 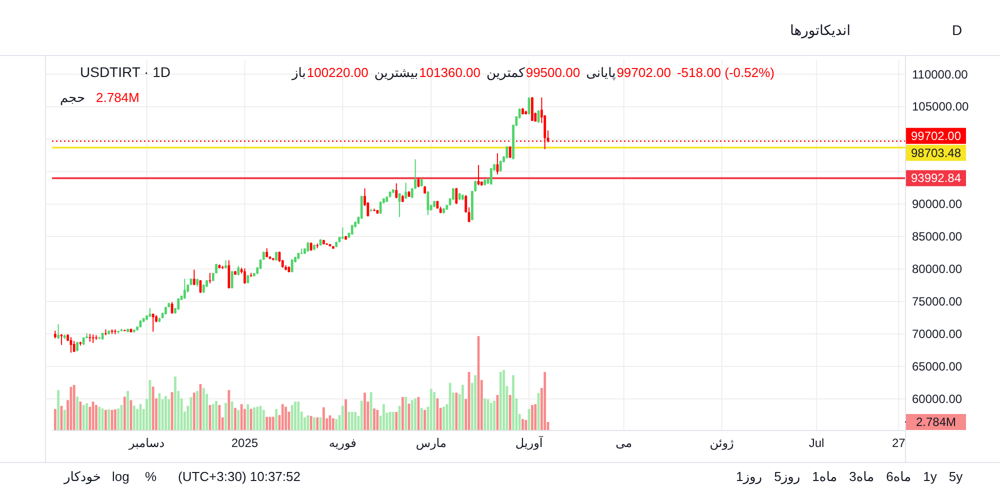 What do you see at coordinates (529, 442) in the screenshot?
I see `x-tick-label: آوریل` at bounding box center [529, 442].